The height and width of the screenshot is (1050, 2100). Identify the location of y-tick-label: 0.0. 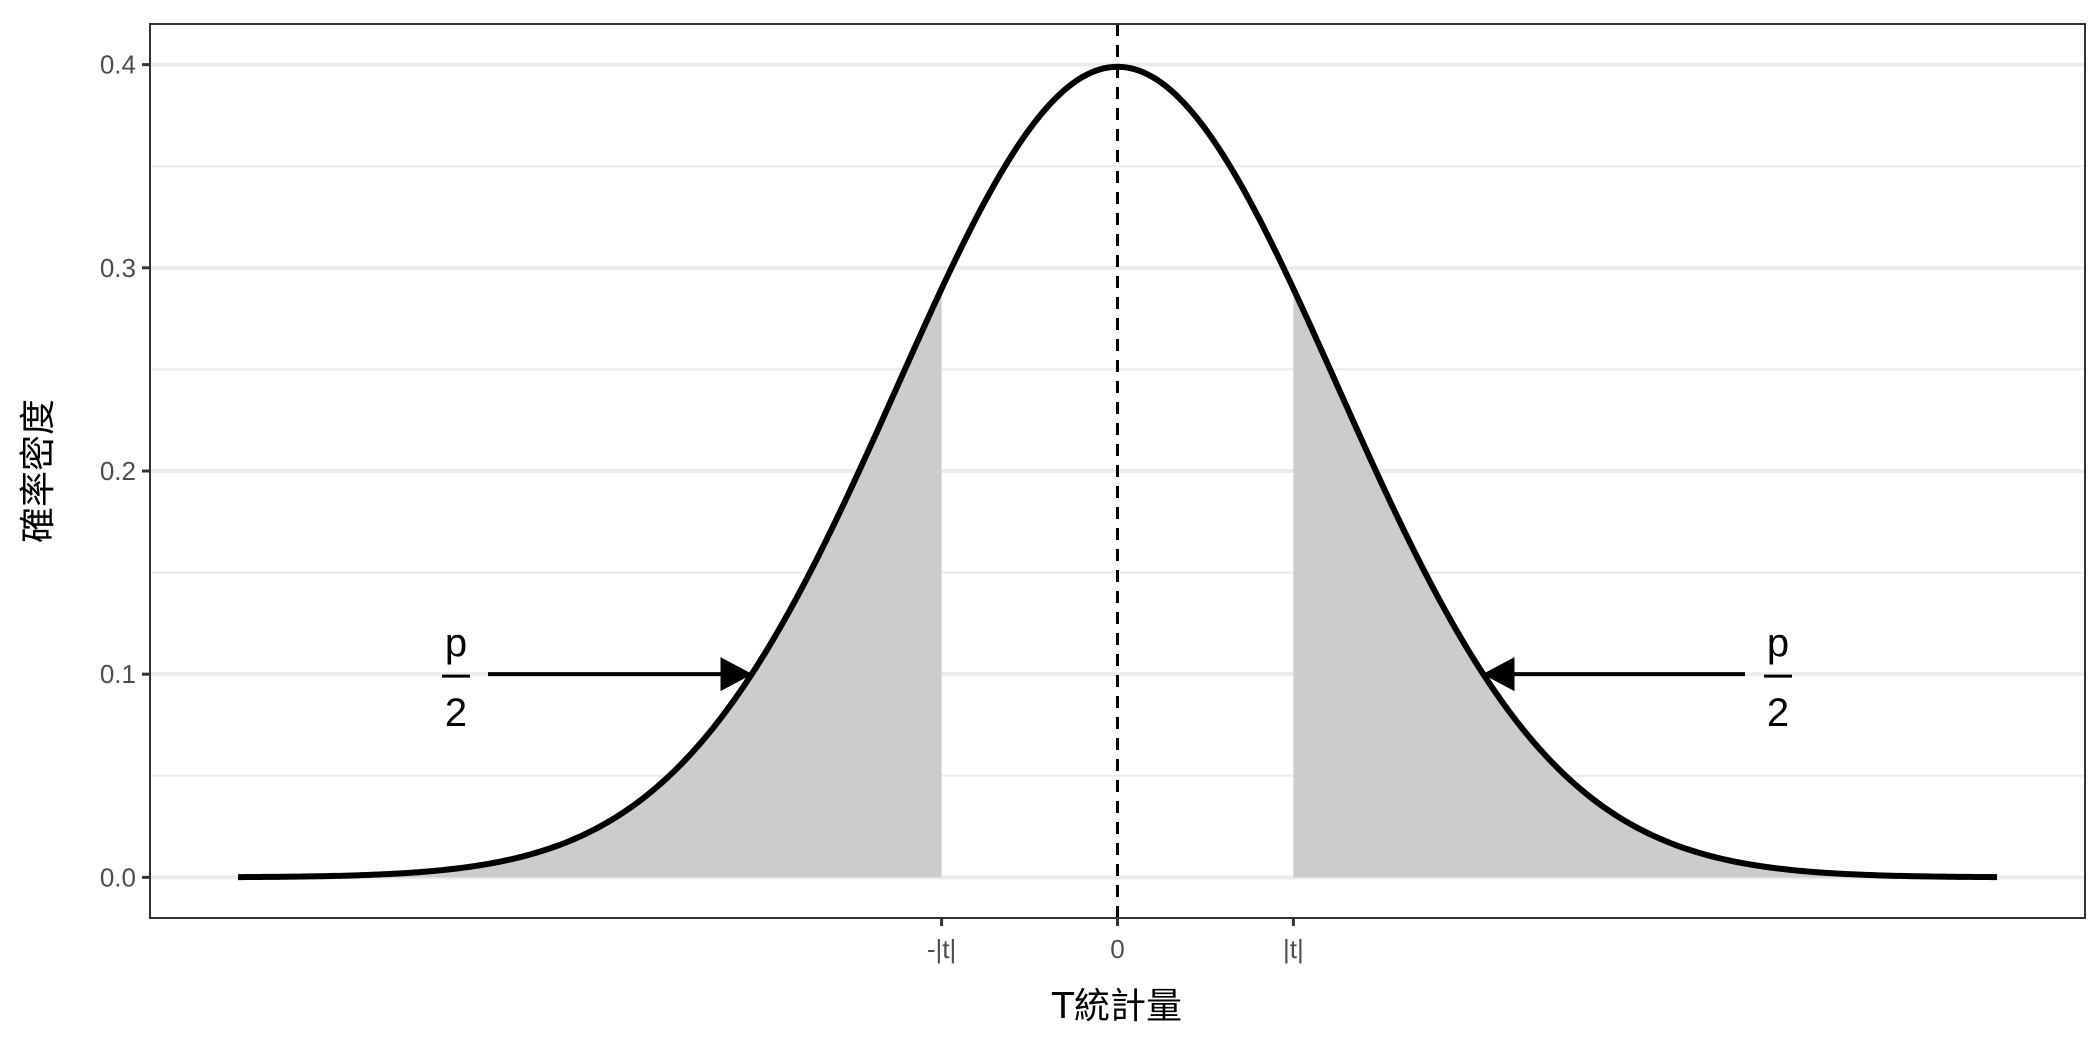
(118, 877).